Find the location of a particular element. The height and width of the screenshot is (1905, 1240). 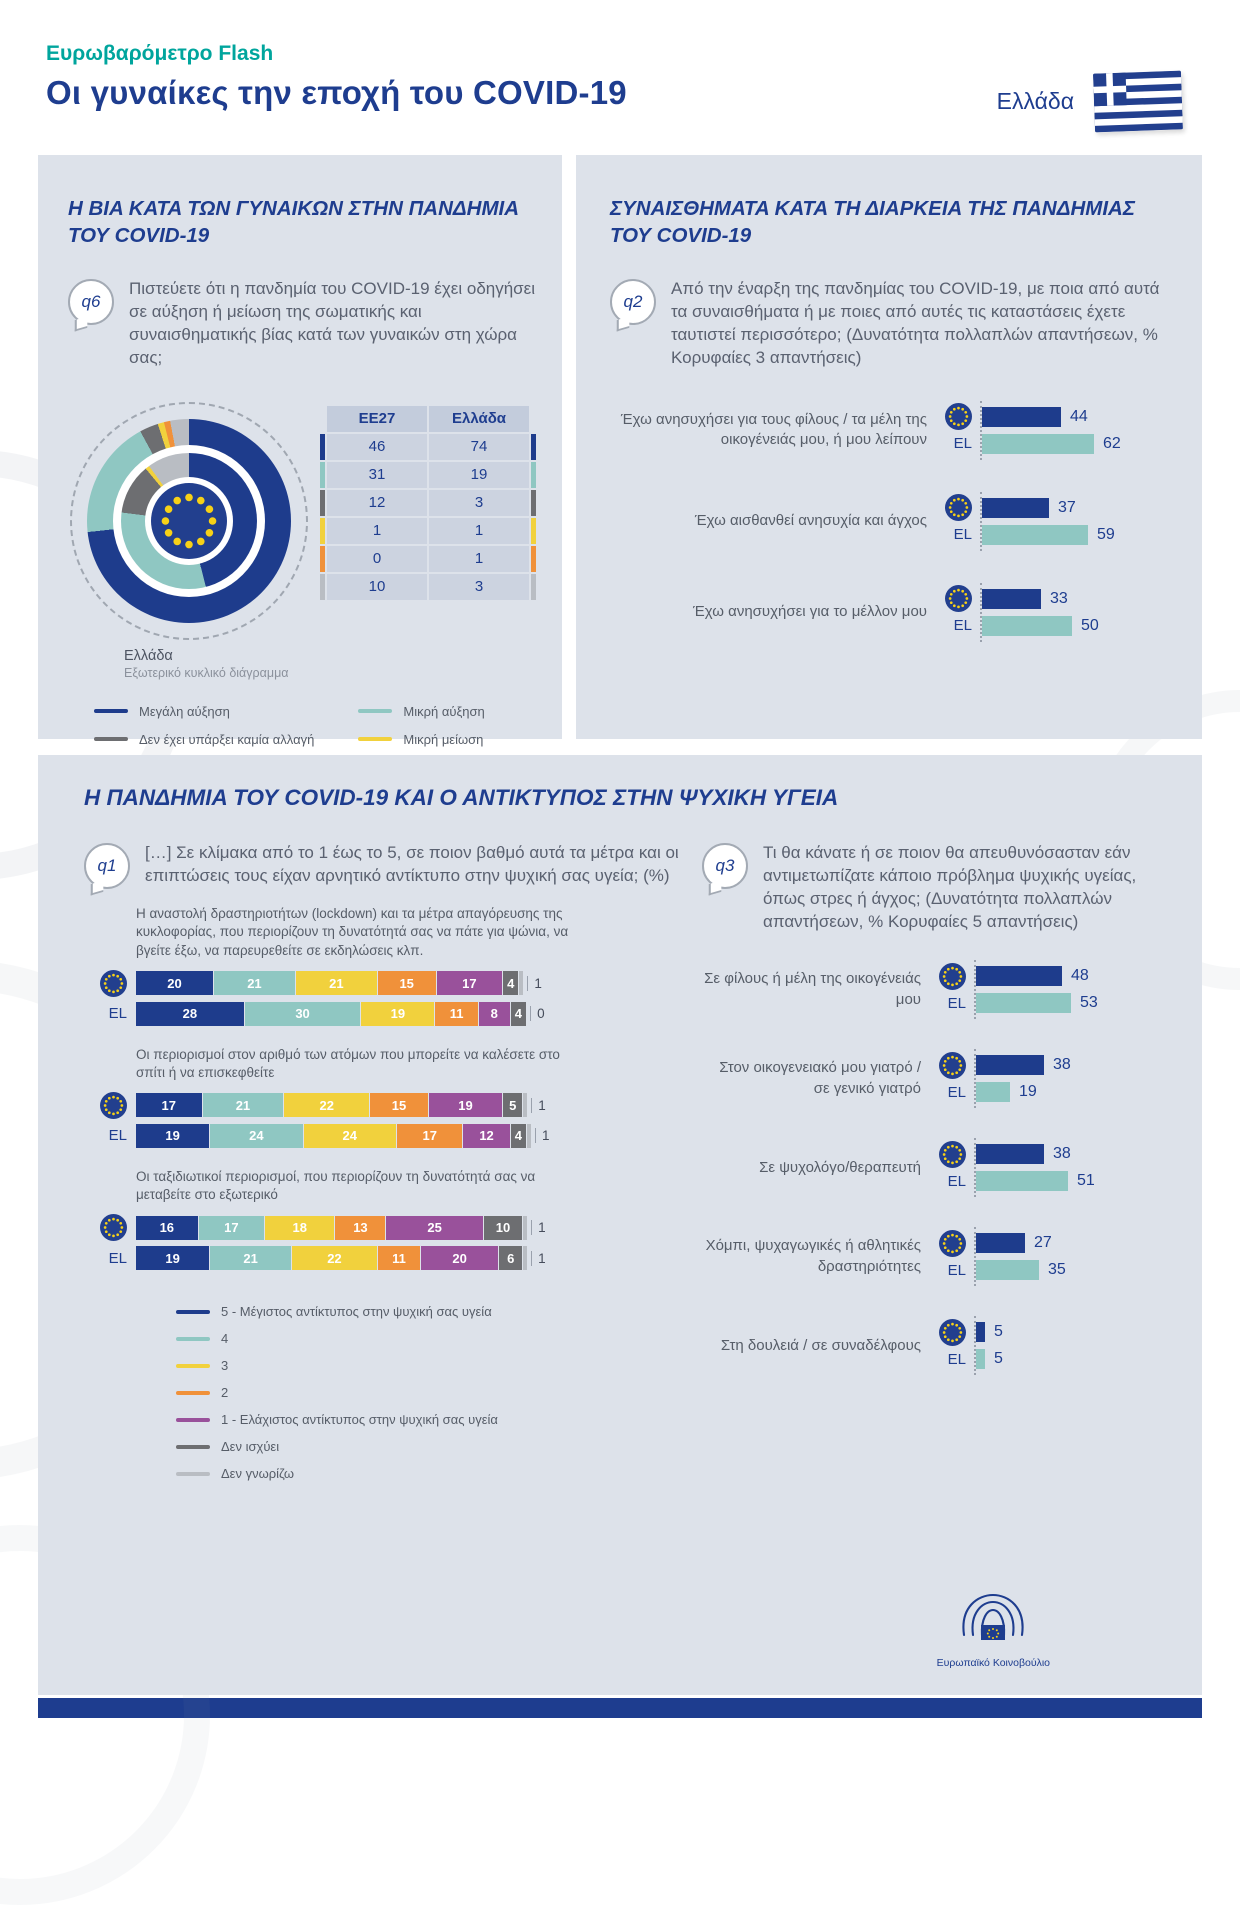

stack-segment: 13 is located at coordinates (360, 1227).